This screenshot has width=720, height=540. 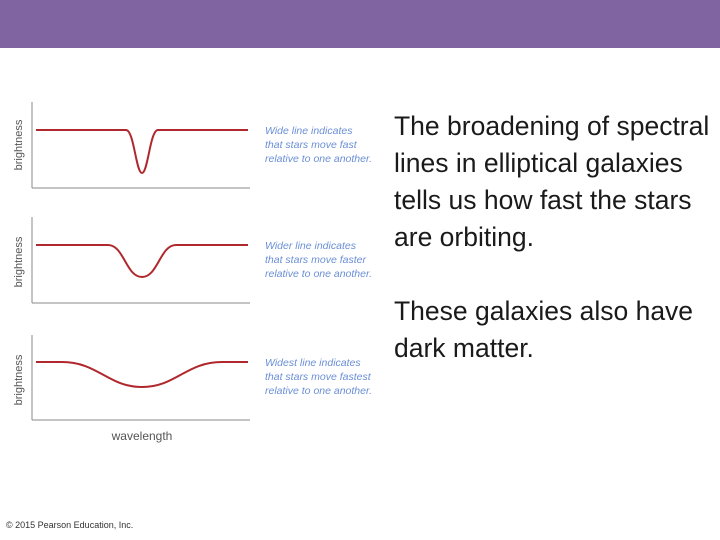 I want to click on widest-absorption-line, so click(x=142, y=375).